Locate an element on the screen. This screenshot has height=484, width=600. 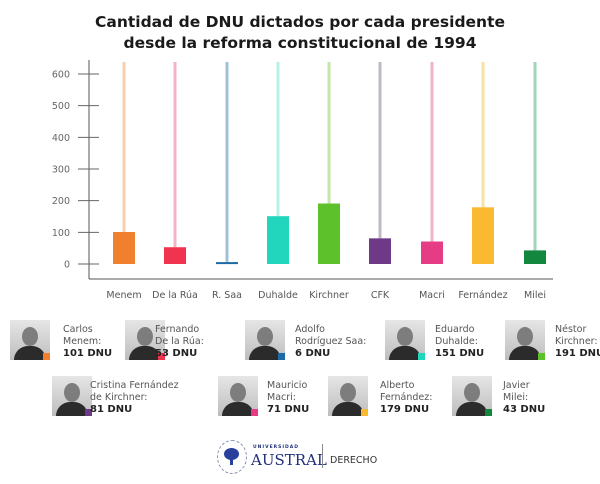
dnu-count: 151 DNU is located at coordinates (460, 353).